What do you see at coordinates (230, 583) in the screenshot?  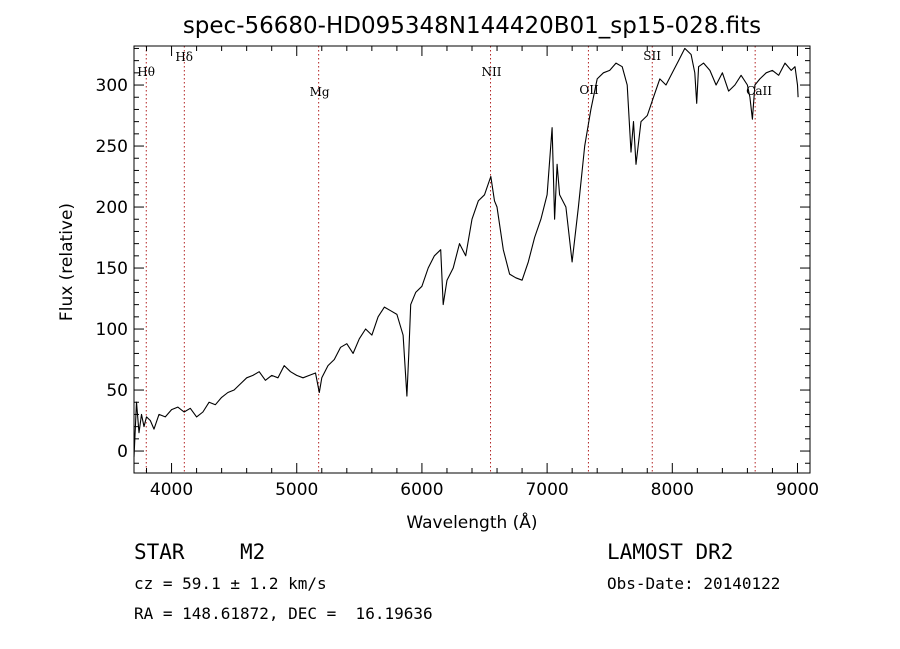 I see `redshift-label: cz = 59.1 ± 1.2 km/s` at bounding box center [230, 583].